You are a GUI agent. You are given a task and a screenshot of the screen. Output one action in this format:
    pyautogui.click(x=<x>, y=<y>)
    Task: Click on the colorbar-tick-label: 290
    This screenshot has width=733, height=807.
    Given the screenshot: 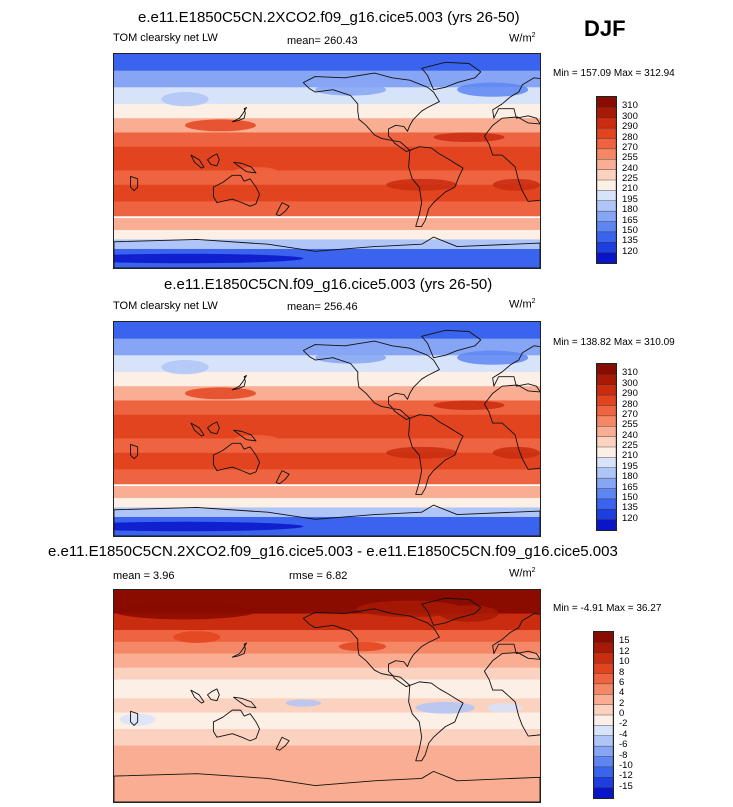 What is the action you would take?
    pyautogui.click(x=630, y=394)
    